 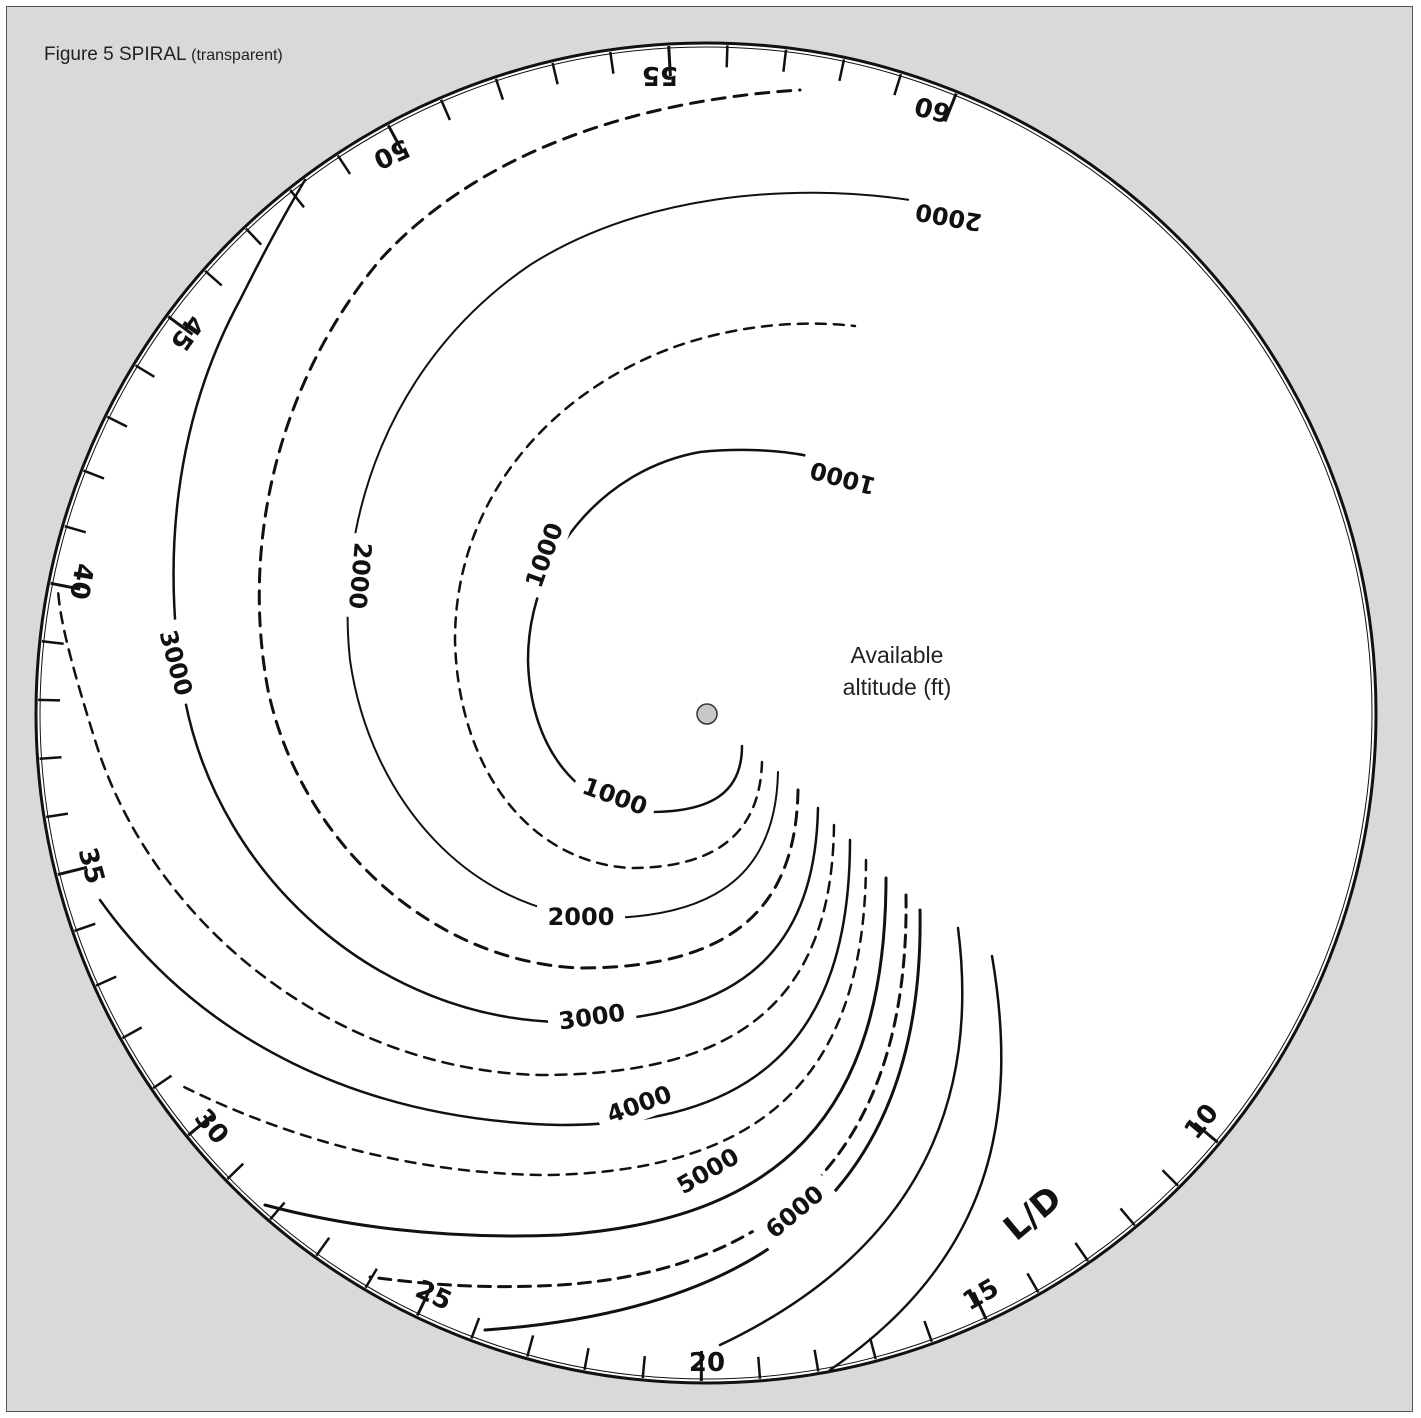 What do you see at coordinates (897, 687) in the screenshot?
I see `center-caption-line2: altitude (ft)` at bounding box center [897, 687].